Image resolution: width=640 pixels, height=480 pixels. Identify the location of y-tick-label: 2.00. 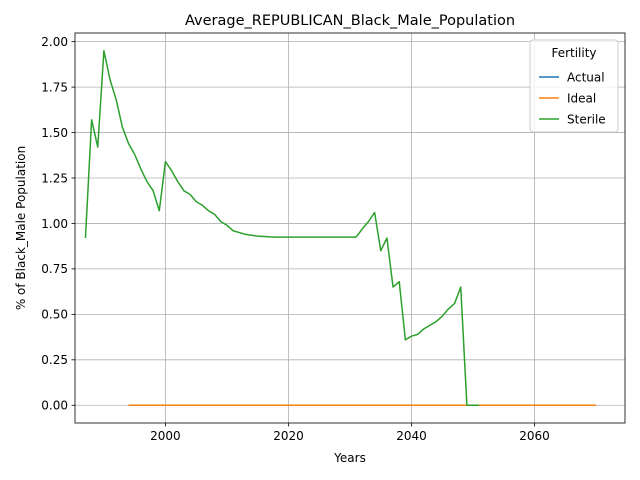
(54, 42).